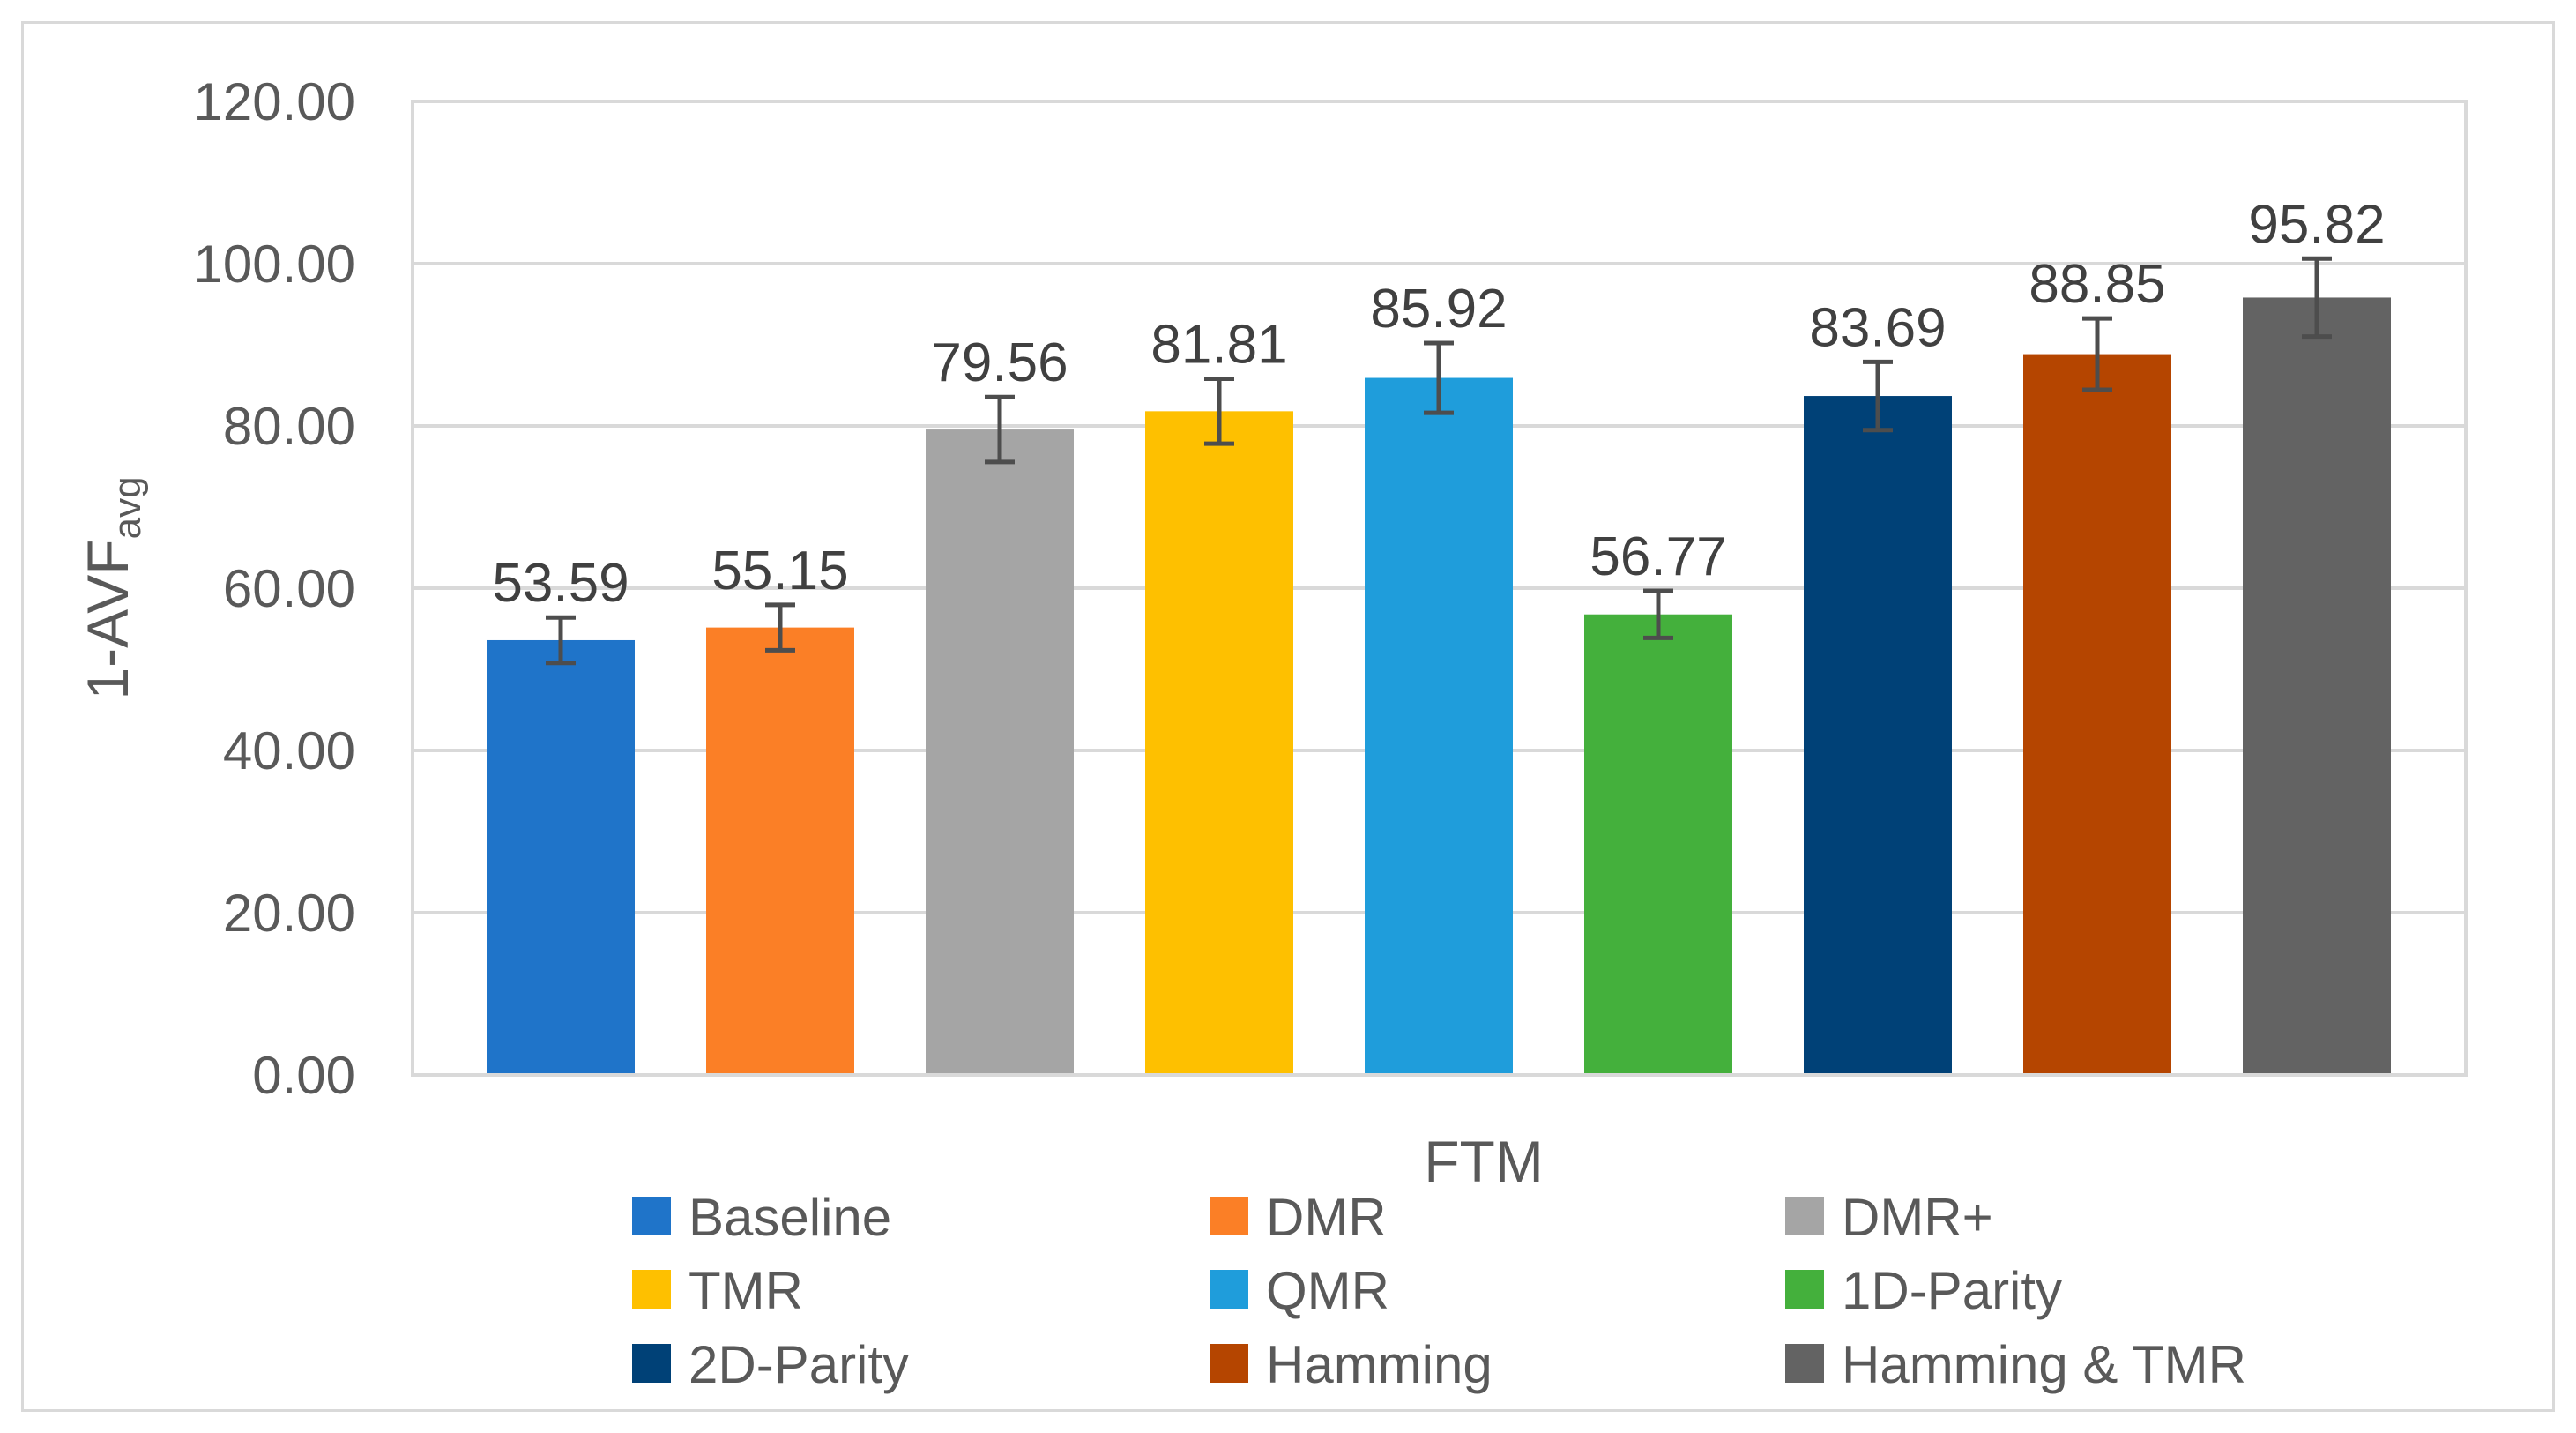  I want to click on legend-item: QMR, so click(1299, 1290).